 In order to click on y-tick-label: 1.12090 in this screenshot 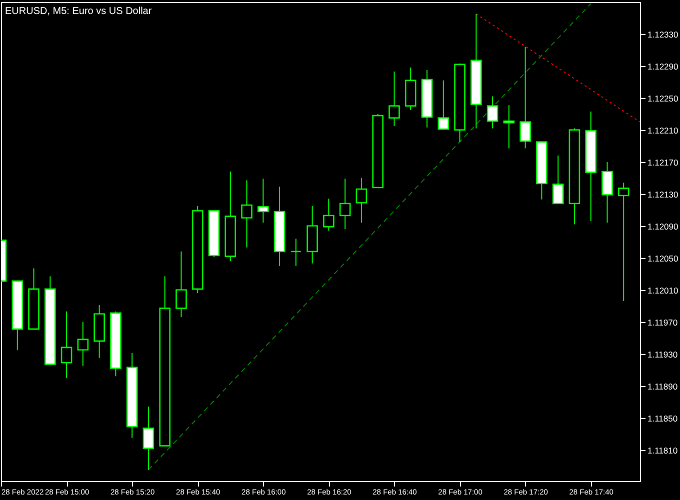, I will do `click(663, 226)`.